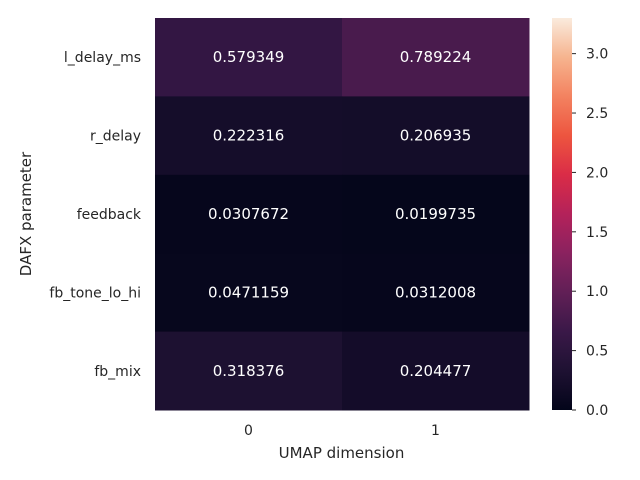 The image size is (640, 480). I want to click on cell-value-label: 0.0307672, so click(248, 214).